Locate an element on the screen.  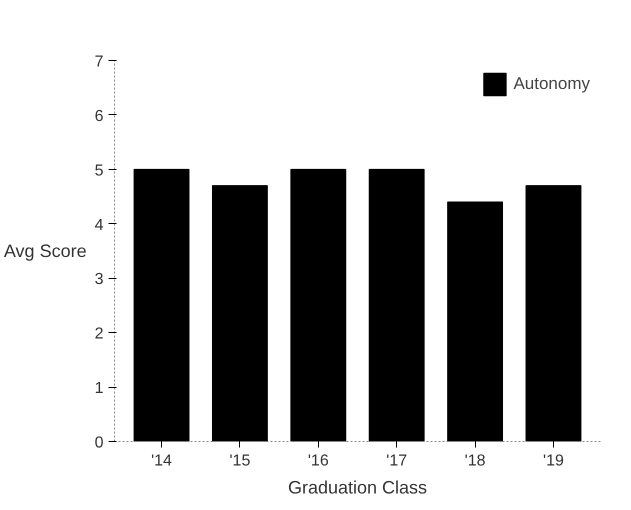
y-tick-label: 3 is located at coordinates (99, 279).